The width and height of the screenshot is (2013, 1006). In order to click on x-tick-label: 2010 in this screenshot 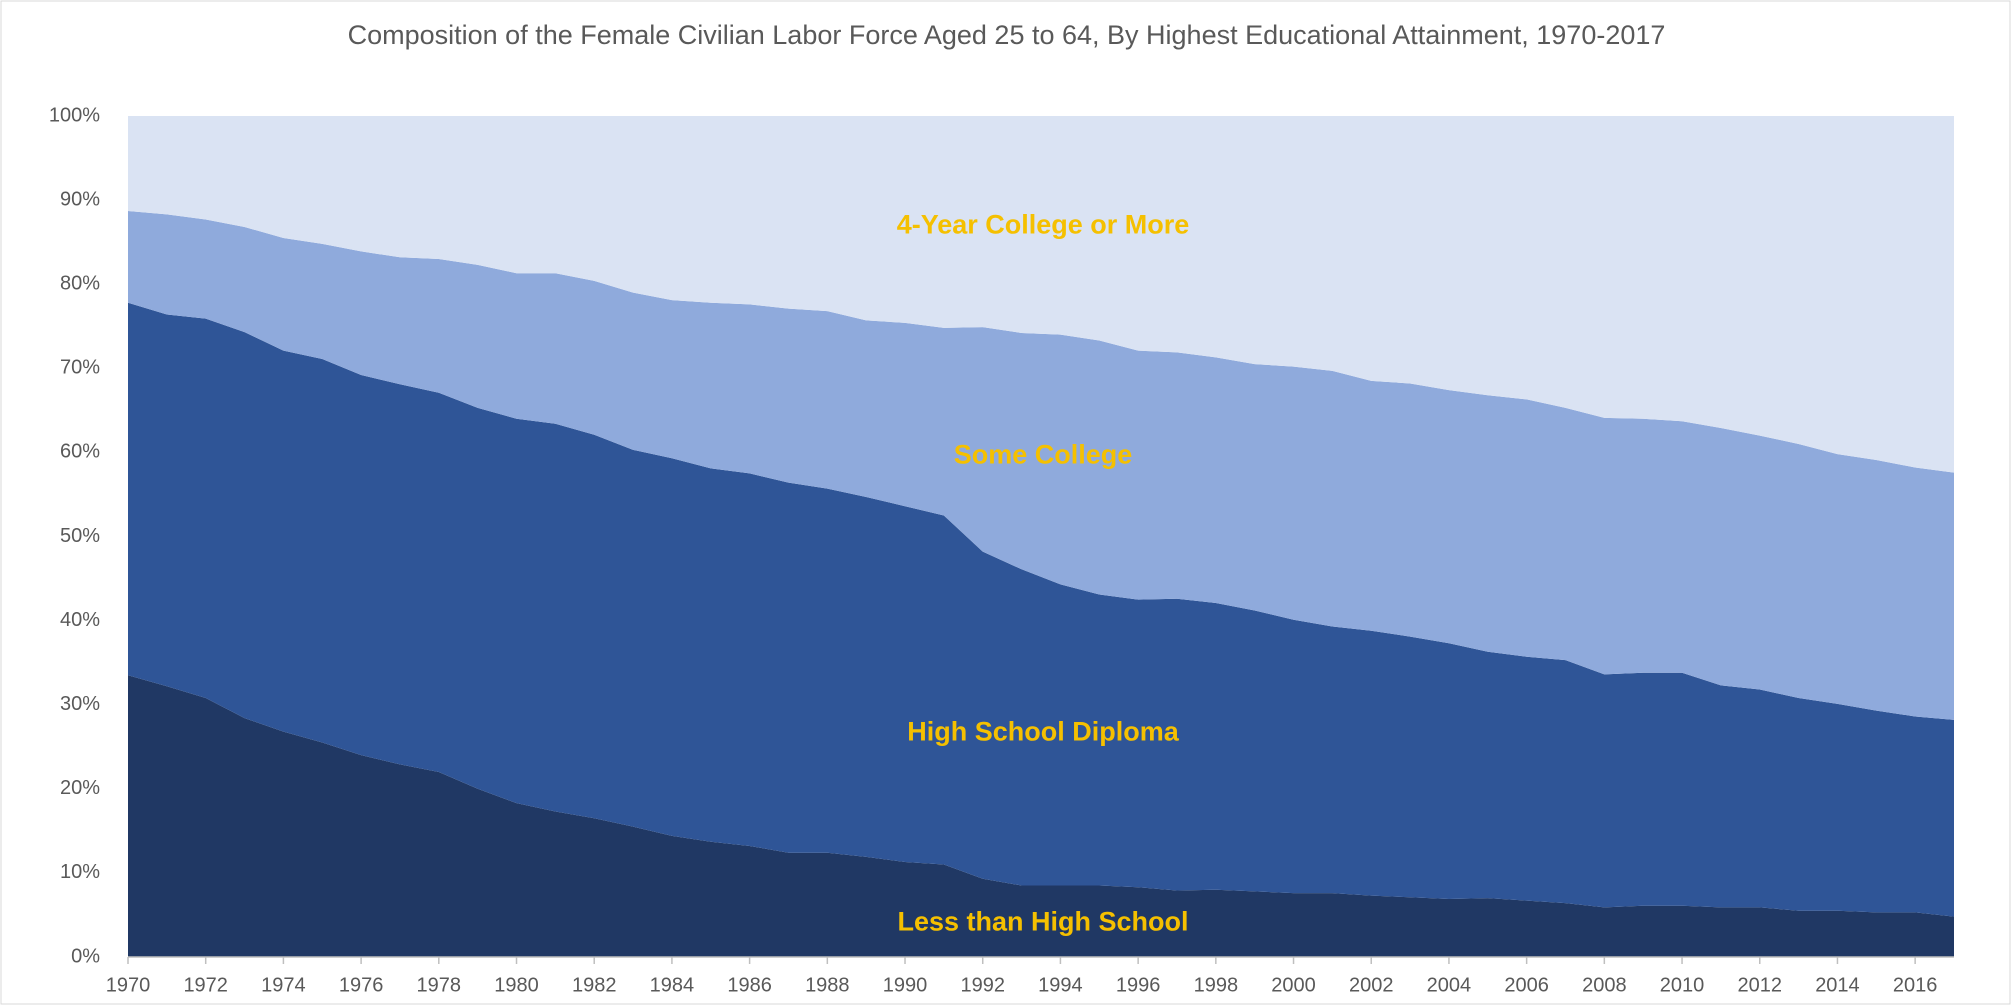, I will do `click(1682, 985)`.